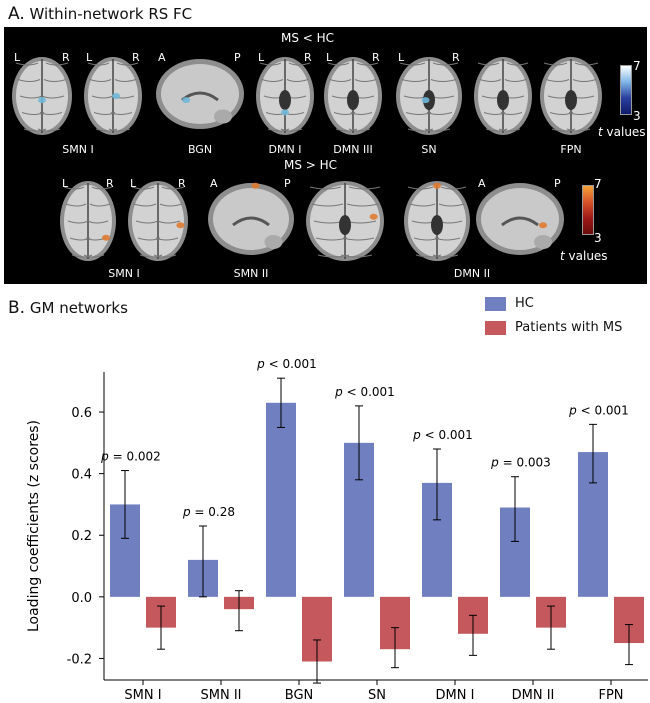  What do you see at coordinates (79, 659) in the screenshot?
I see `y-tick-label: -0.2` at bounding box center [79, 659].